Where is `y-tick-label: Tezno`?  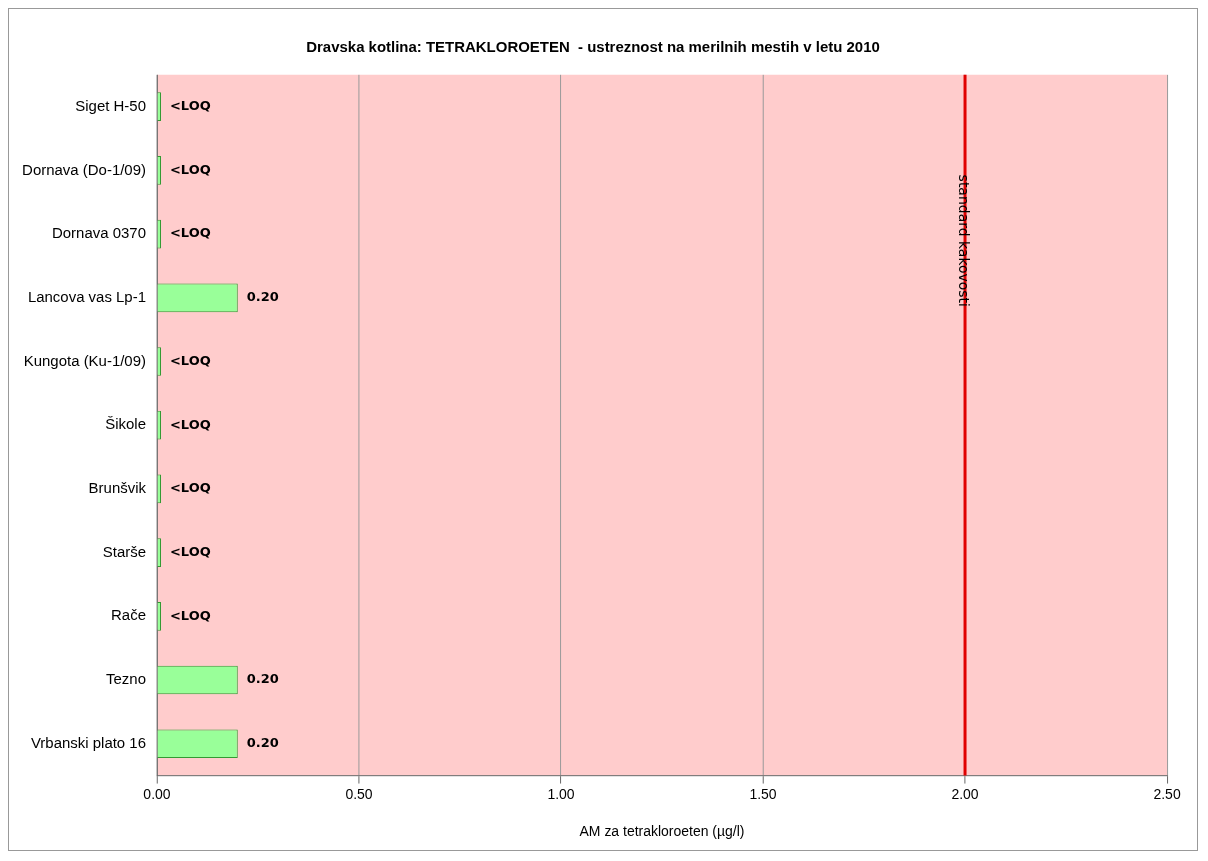 y-tick-label: Tezno is located at coordinates (126, 679).